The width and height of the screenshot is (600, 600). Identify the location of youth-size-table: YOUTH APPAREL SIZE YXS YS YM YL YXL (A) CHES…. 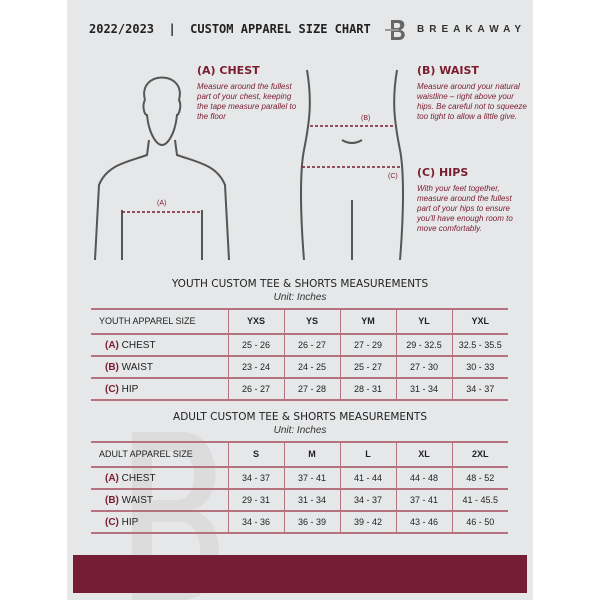
(299, 354).